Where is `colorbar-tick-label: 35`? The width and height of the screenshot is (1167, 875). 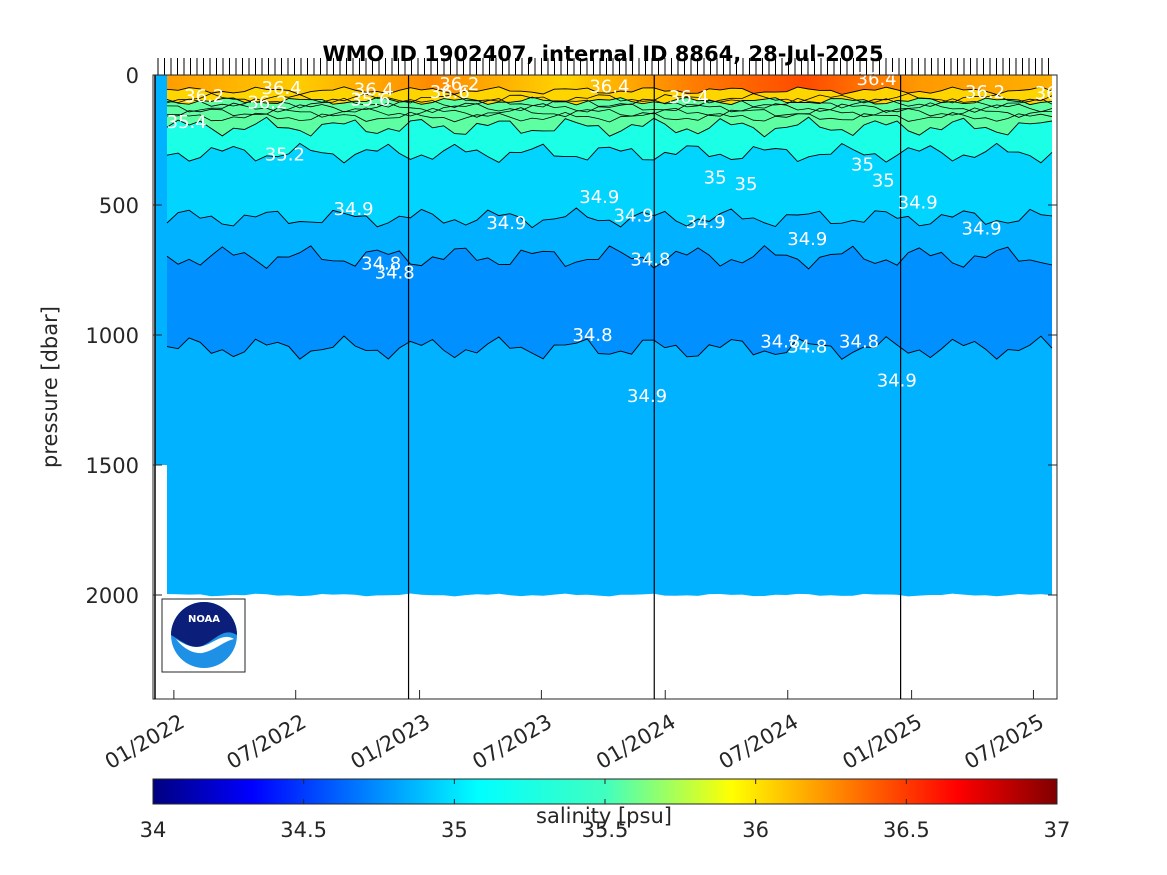
colorbar-tick-label: 35 is located at coordinates (454, 830).